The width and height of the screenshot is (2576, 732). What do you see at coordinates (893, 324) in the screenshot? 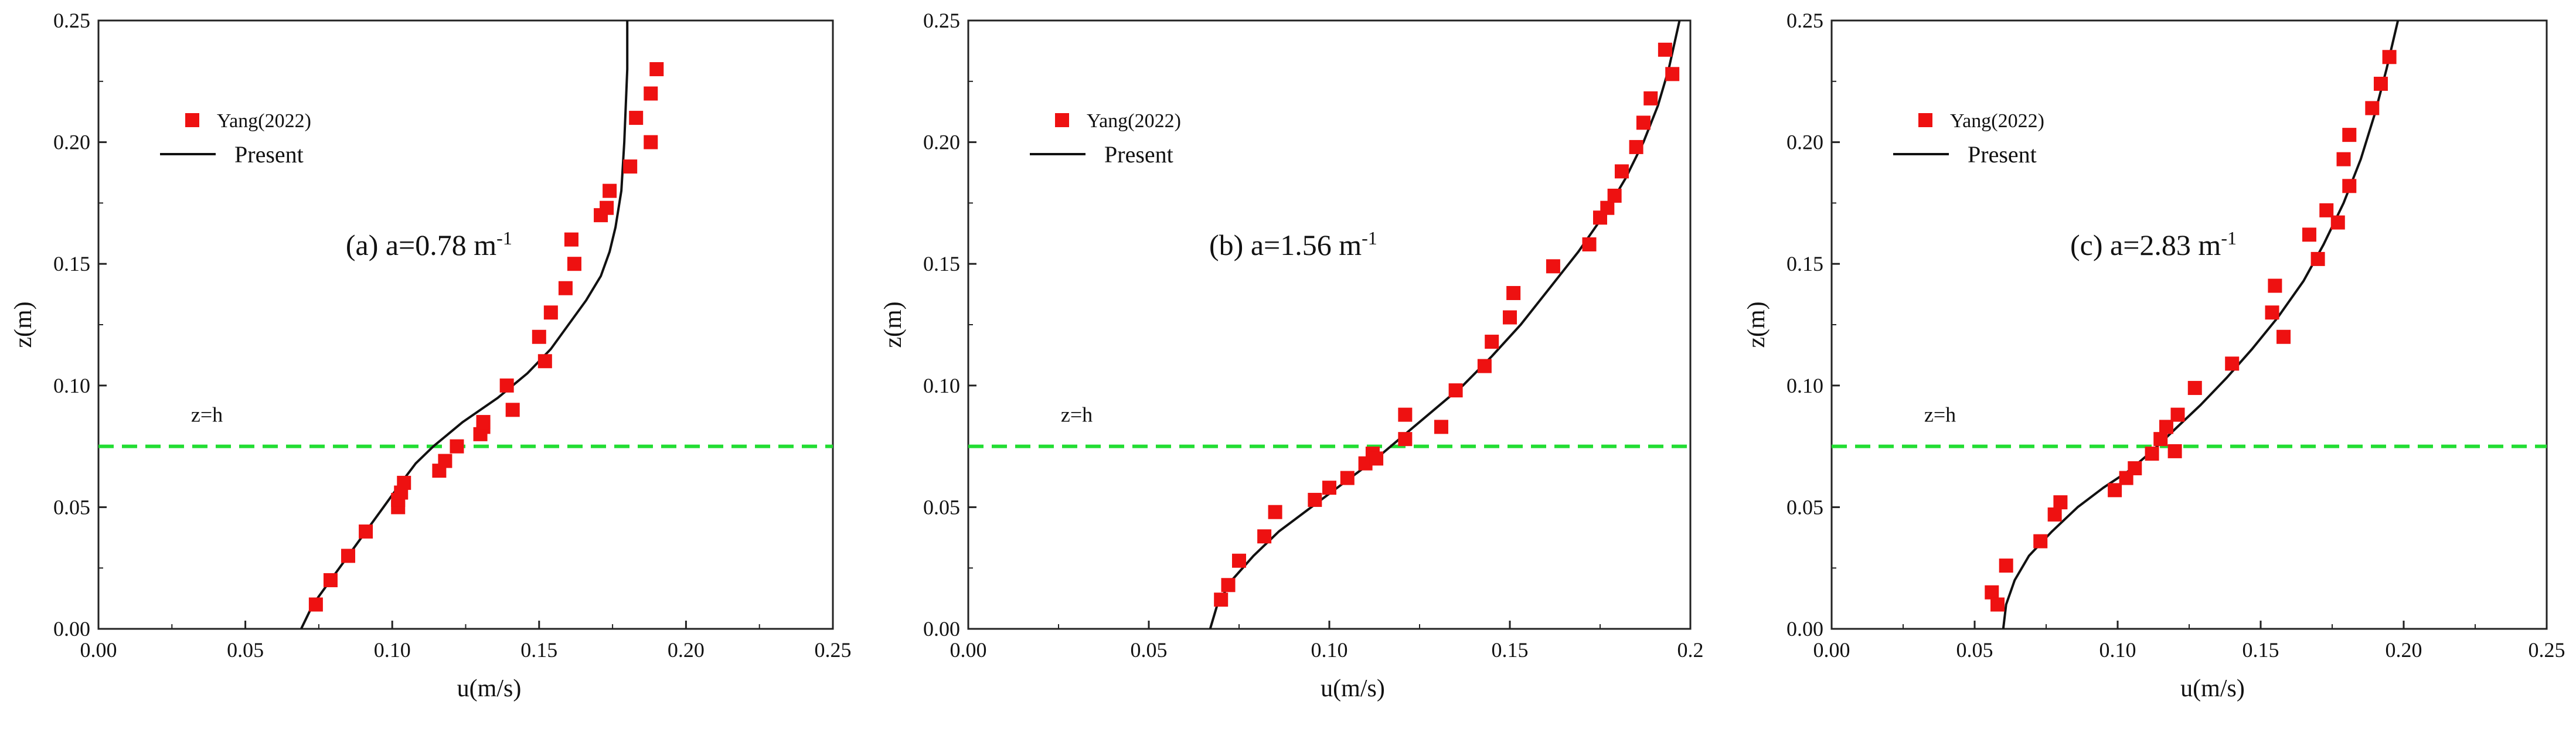
I see `y-axis-label: z(m)` at bounding box center [893, 324].